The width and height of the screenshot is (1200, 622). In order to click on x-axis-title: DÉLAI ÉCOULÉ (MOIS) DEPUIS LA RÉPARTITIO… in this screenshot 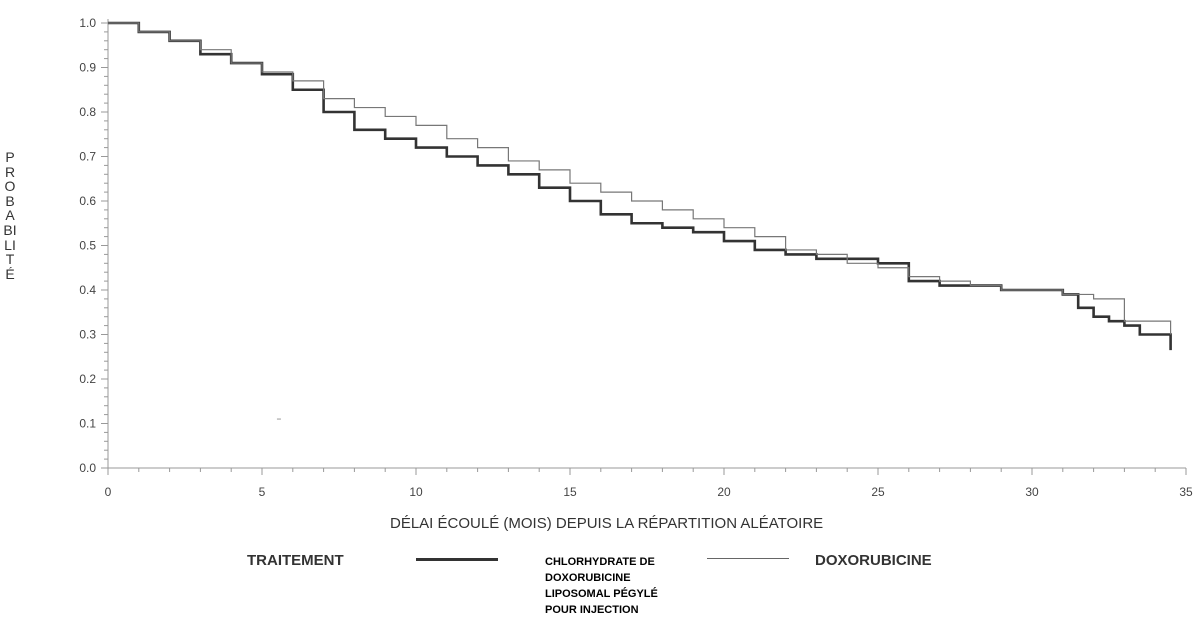, I will do `click(607, 523)`.